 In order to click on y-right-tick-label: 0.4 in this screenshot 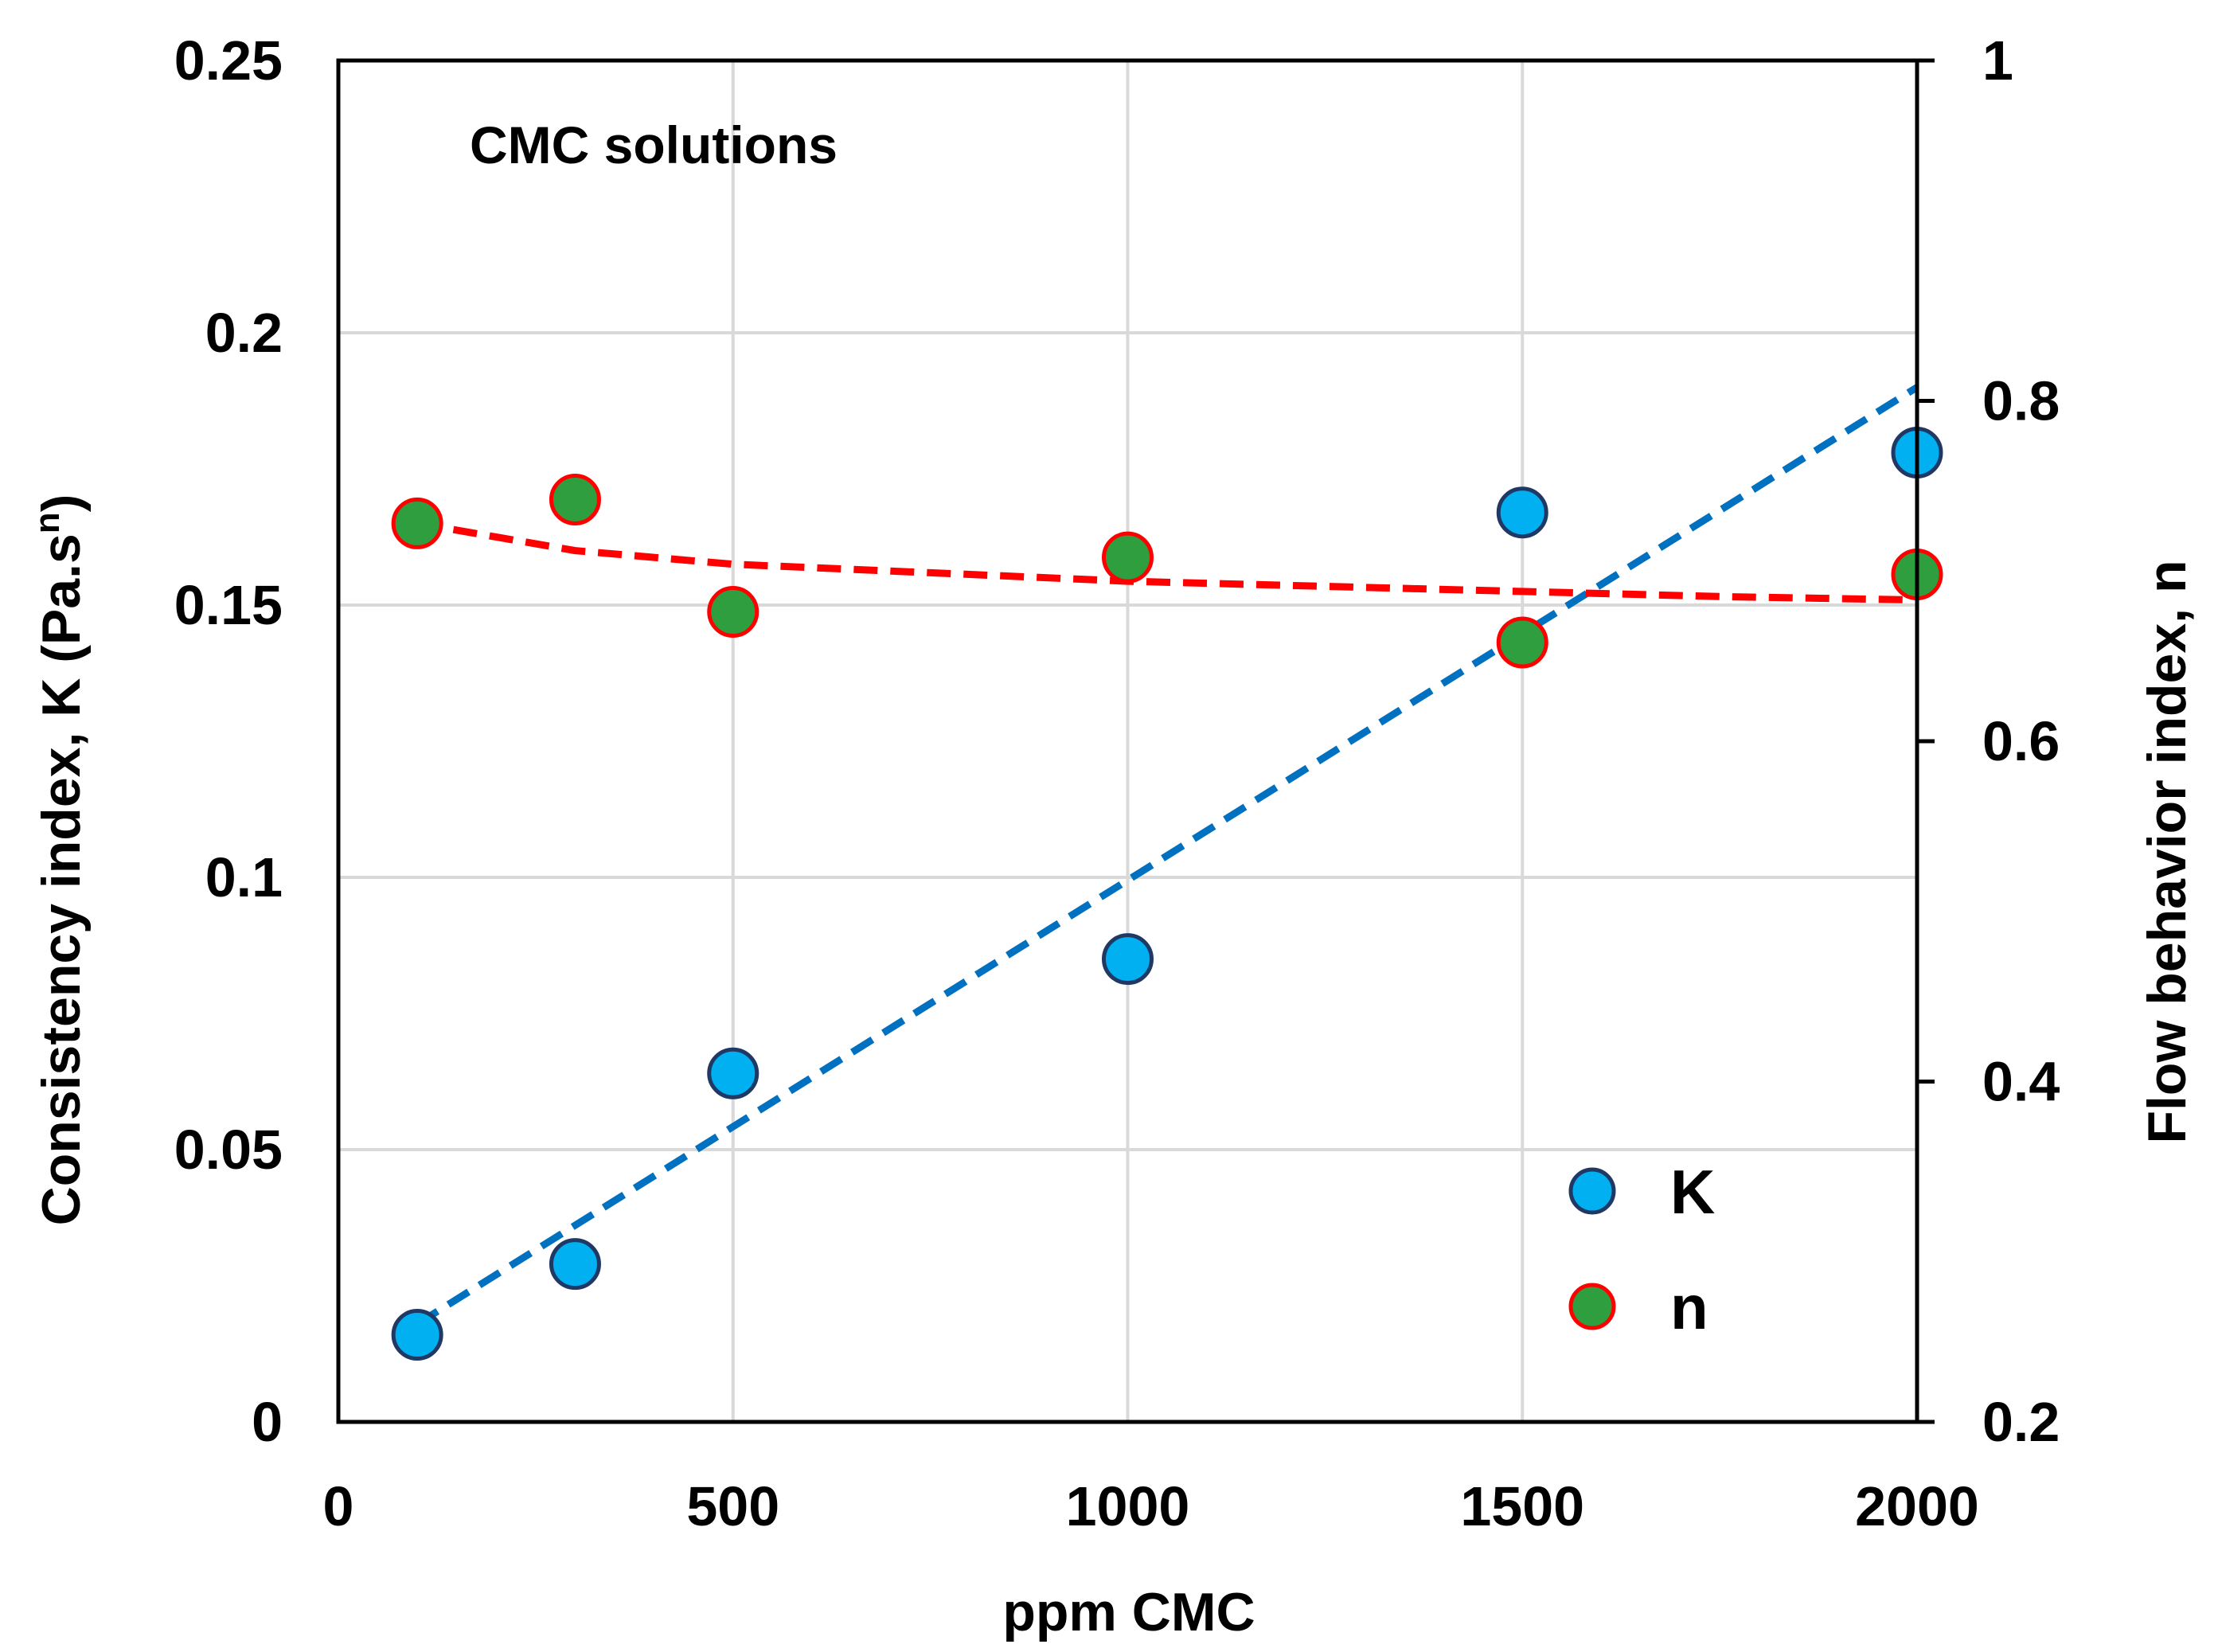, I will do `click(2021, 1082)`.